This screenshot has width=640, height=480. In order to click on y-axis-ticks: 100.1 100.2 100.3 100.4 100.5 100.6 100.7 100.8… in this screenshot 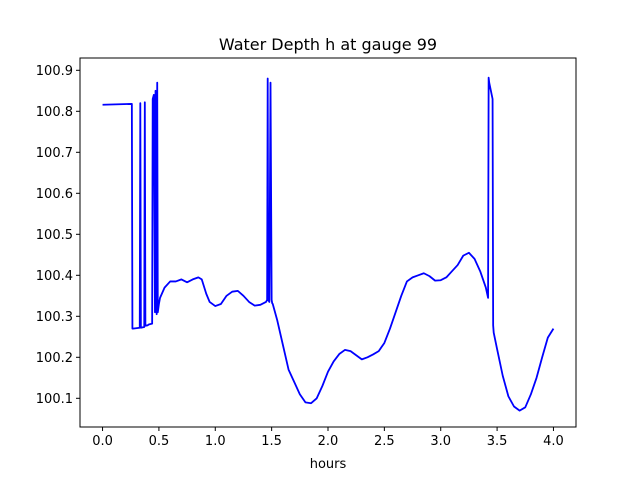, I will do `click(58, 235)`.